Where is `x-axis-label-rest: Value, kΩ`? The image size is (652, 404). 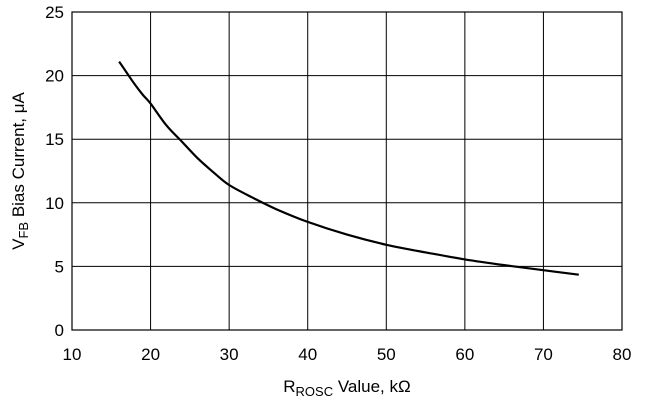 x-axis-label-rest: Value, kΩ is located at coordinates (372, 386).